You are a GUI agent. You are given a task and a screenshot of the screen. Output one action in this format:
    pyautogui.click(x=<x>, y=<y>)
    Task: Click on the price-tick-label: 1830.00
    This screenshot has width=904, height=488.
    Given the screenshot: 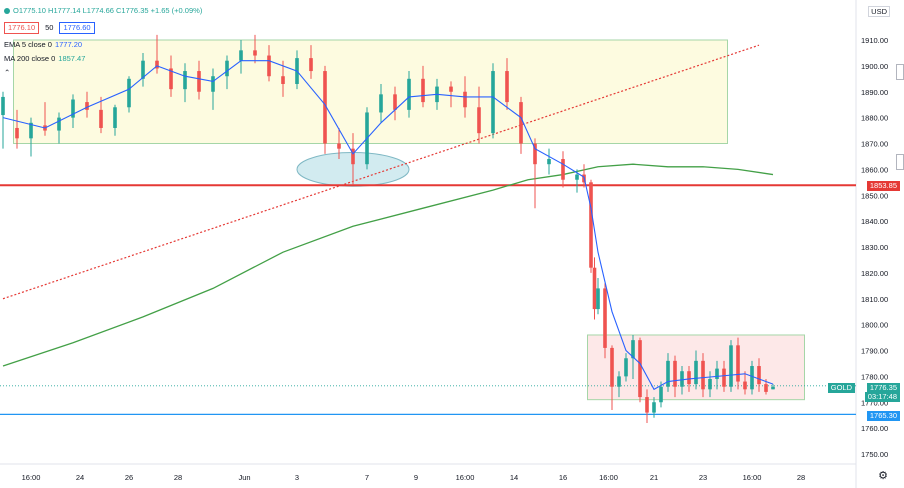 What is the action you would take?
    pyautogui.click(x=874, y=247)
    